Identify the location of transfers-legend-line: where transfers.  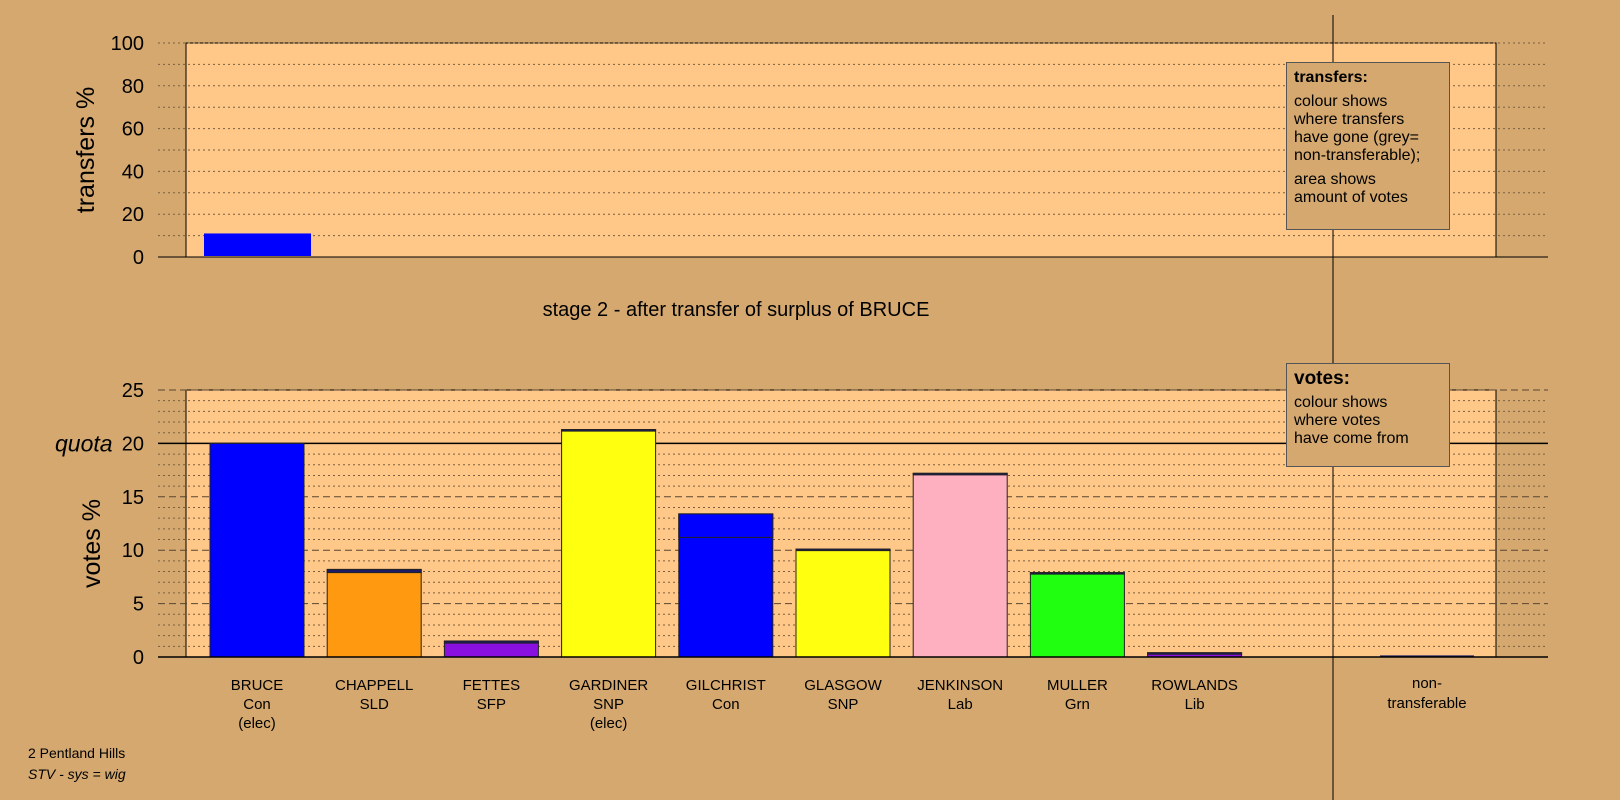
(1349, 119).